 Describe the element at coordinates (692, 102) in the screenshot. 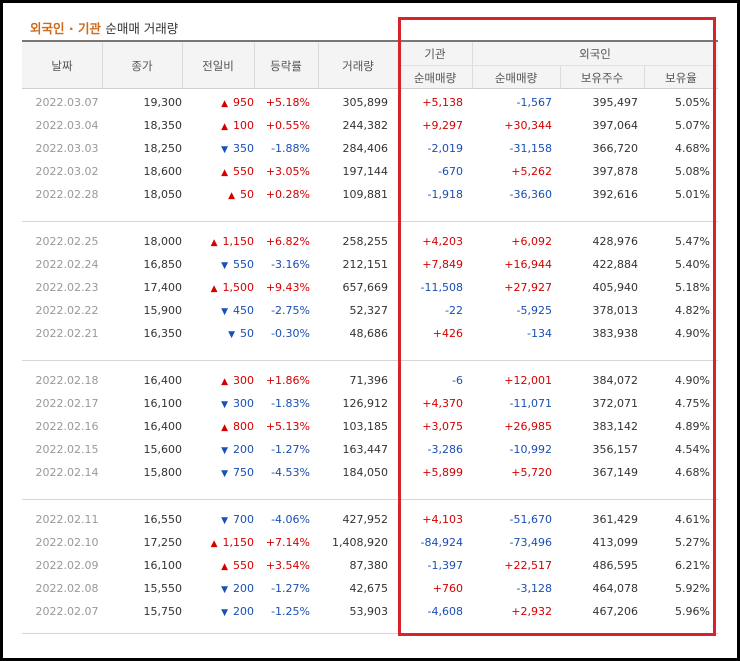

I see `hold-ratio-cell: 5.05%` at that location.